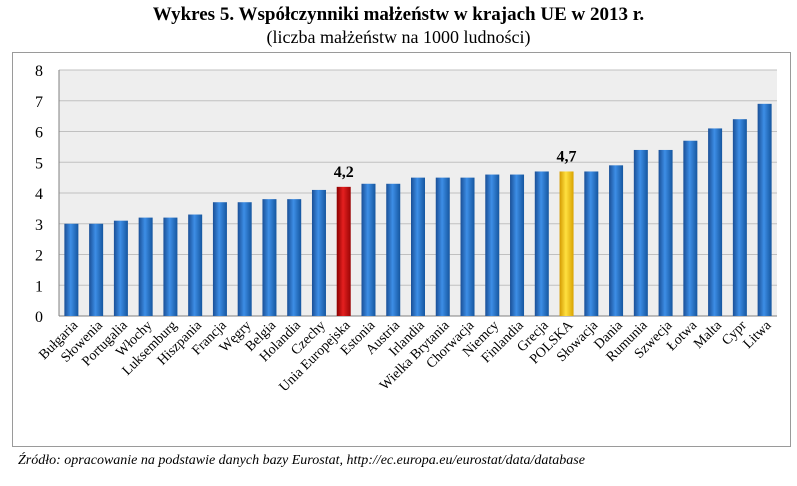 This screenshot has height=486, width=797. Describe the element at coordinates (708, 335) in the screenshot. I see `x-tick-label: Malta` at that location.